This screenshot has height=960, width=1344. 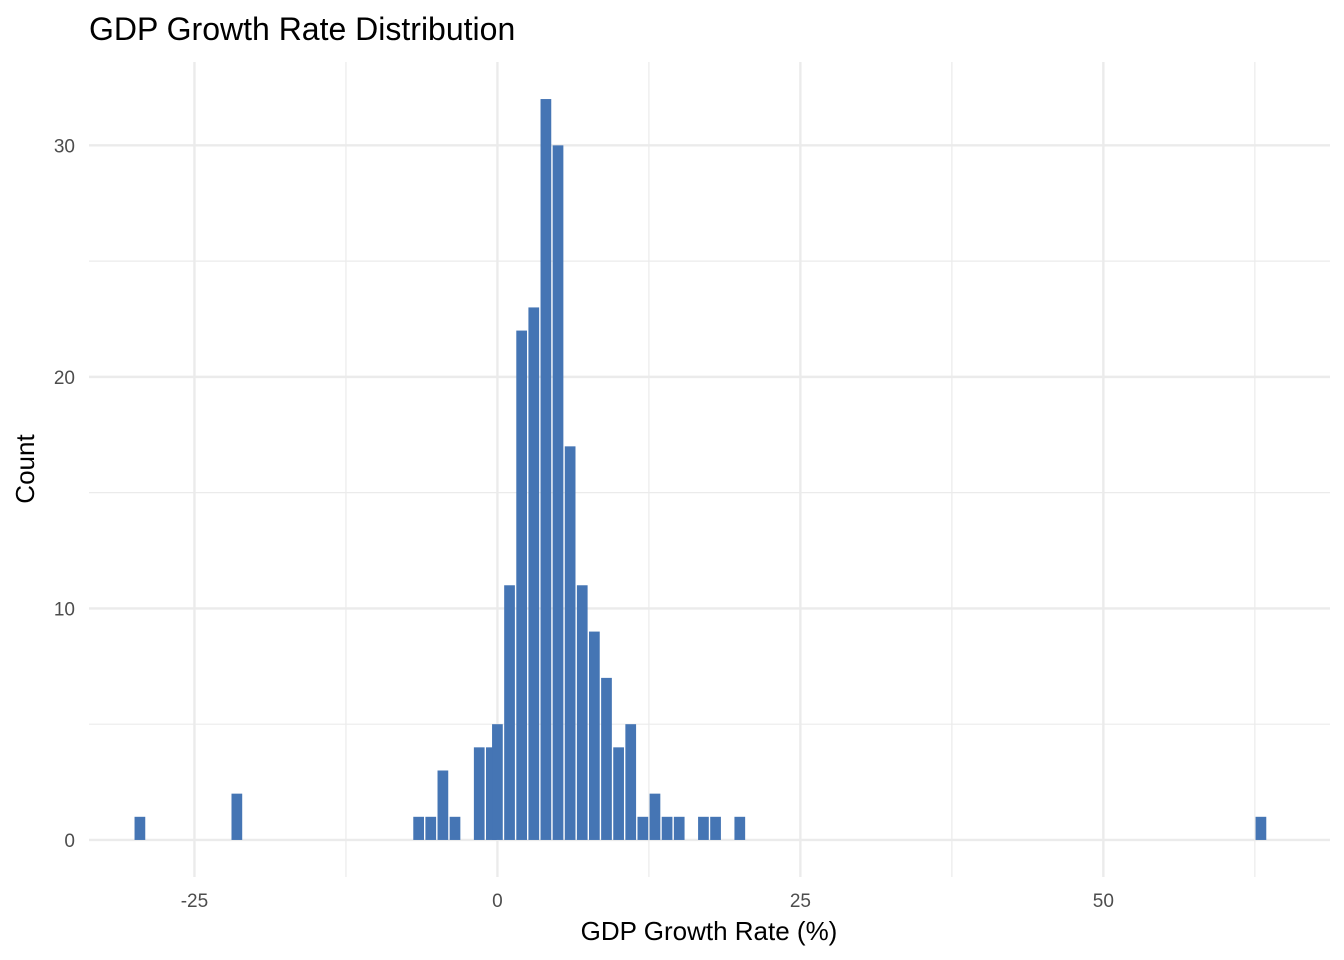 I want to click on y-tick-label: 10, so click(x=64, y=609).